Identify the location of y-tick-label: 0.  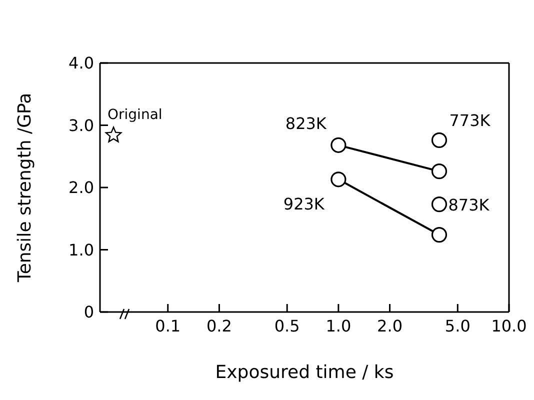
(89, 312).